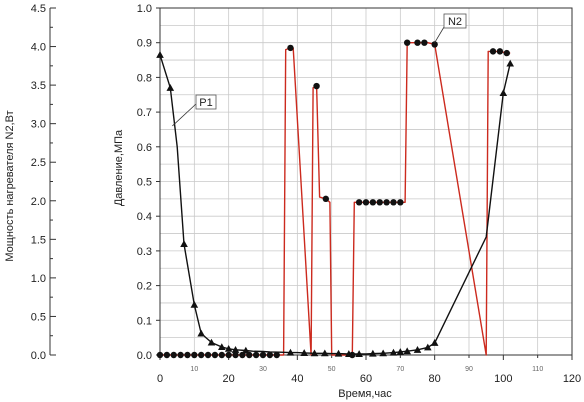  I want to click on right-y-axis: 0.0 0.1 0.2 0.3 0.4 0.5 0.6 0.7 0.8 0.9 1.0, so click(148, 182).